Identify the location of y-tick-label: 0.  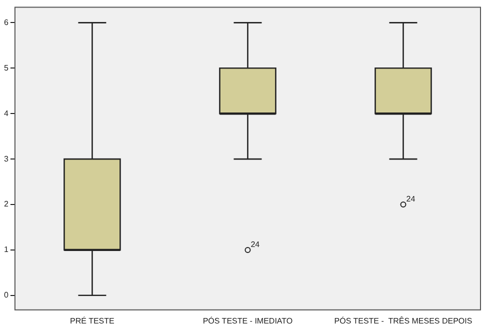
(6, 295).